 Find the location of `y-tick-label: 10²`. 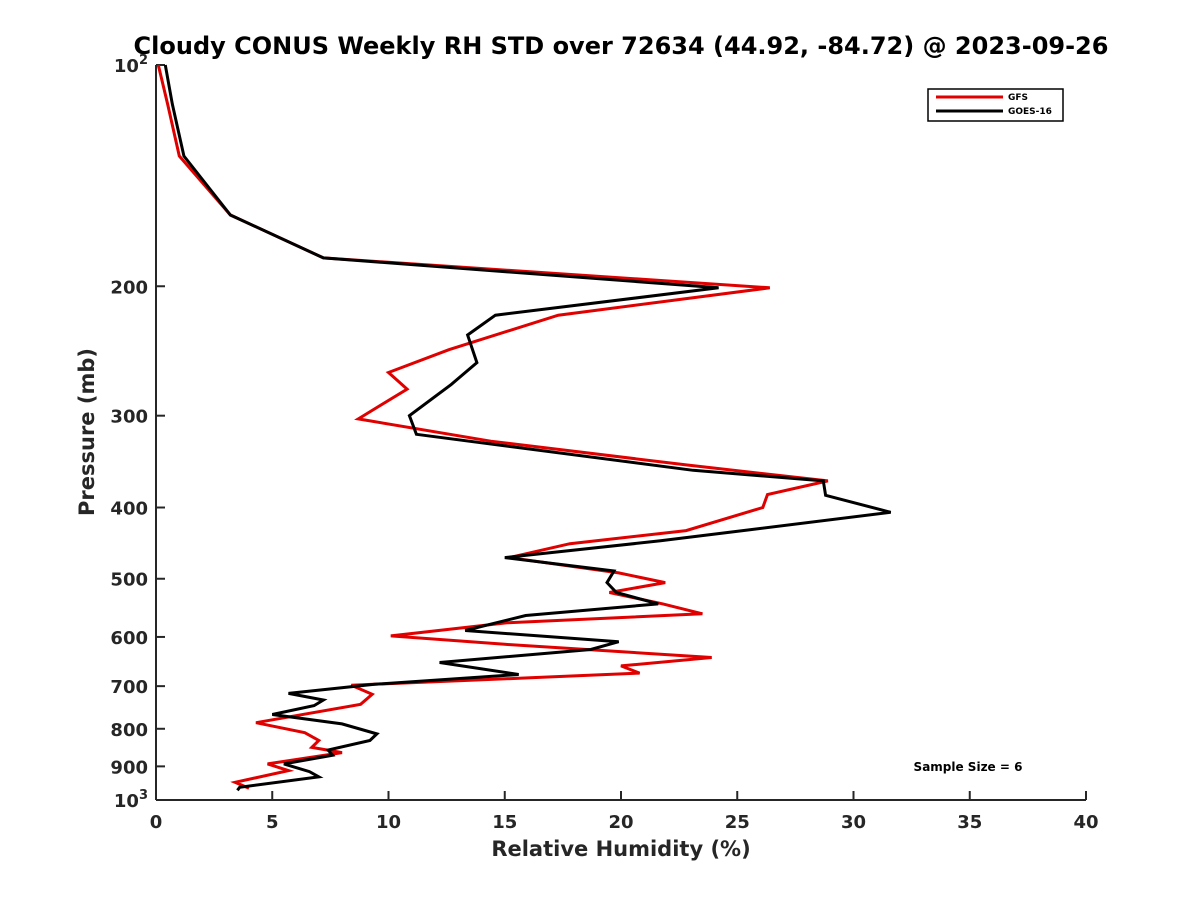

y-tick-label: 10² is located at coordinates (131, 65).